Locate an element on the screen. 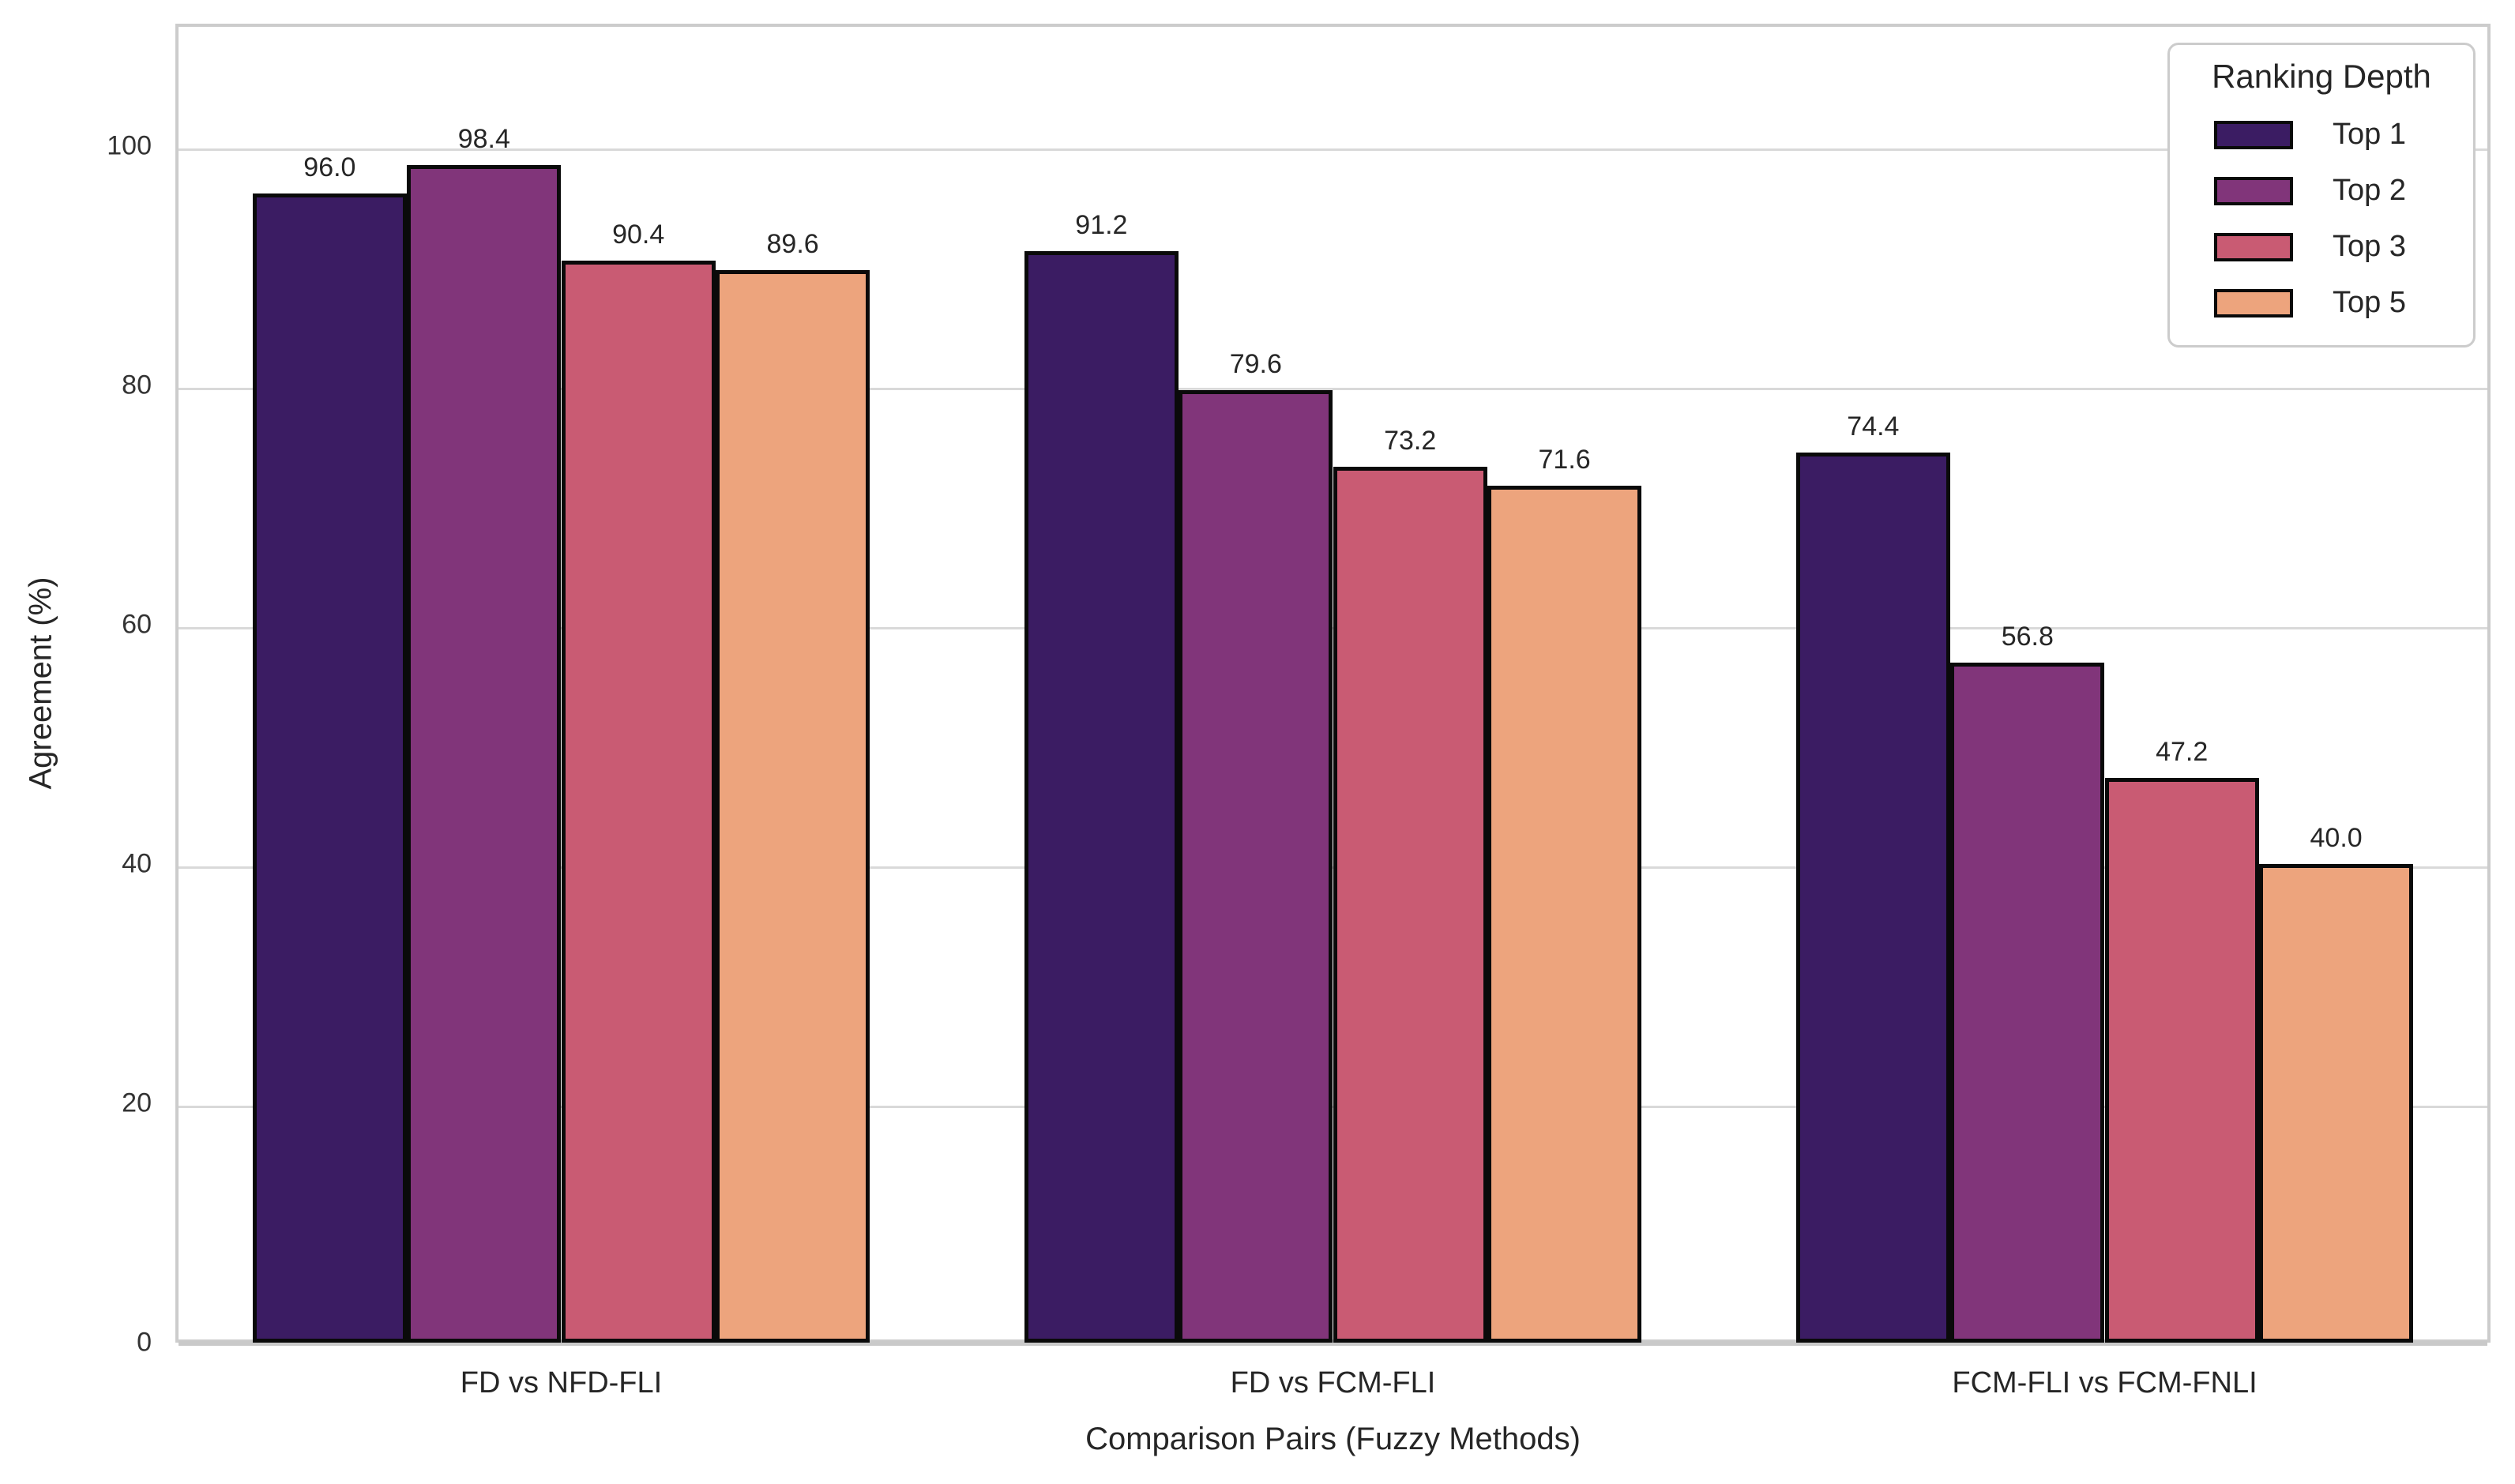 The image size is (2515, 1484). x-tick-label-2: FD vs FCM-FLI is located at coordinates (1333, 1382).